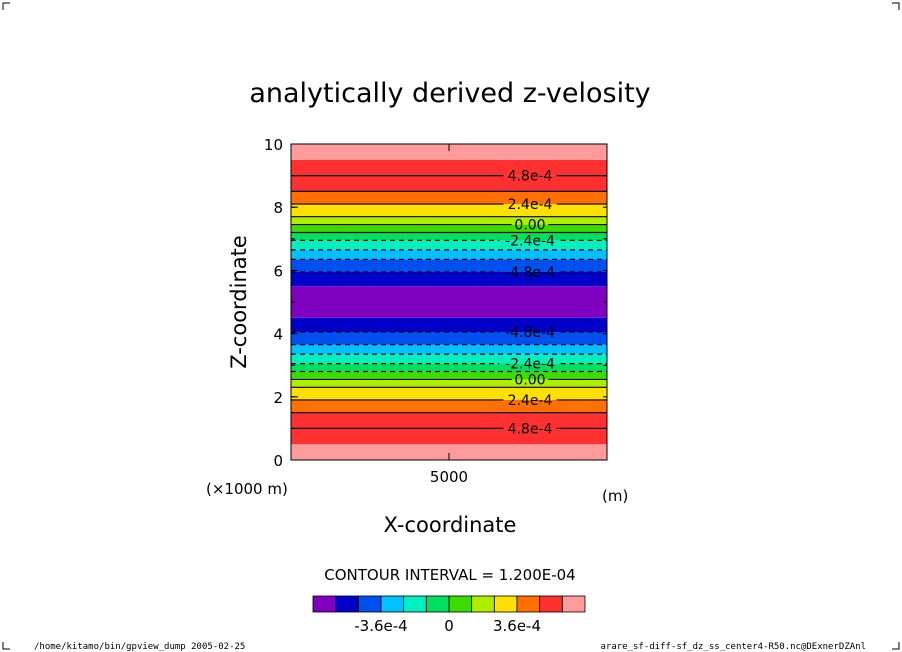  Describe the element at coordinates (449, 615) in the screenshot. I see `colorbar: -3.6e-4 0 3.6e-4` at that location.